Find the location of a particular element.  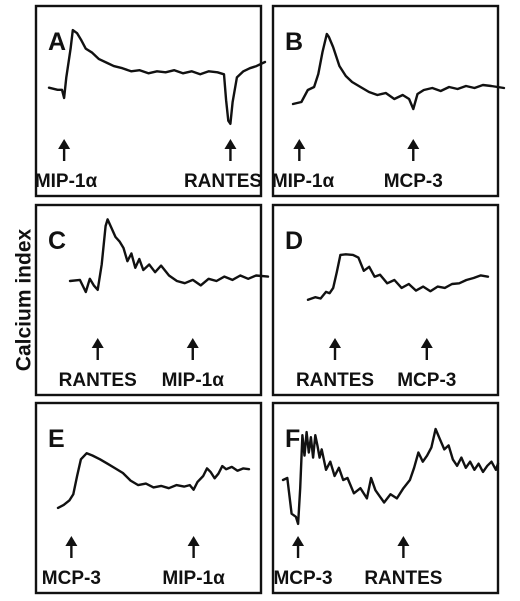

panel-b-letter: B is located at coordinates (294, 42).